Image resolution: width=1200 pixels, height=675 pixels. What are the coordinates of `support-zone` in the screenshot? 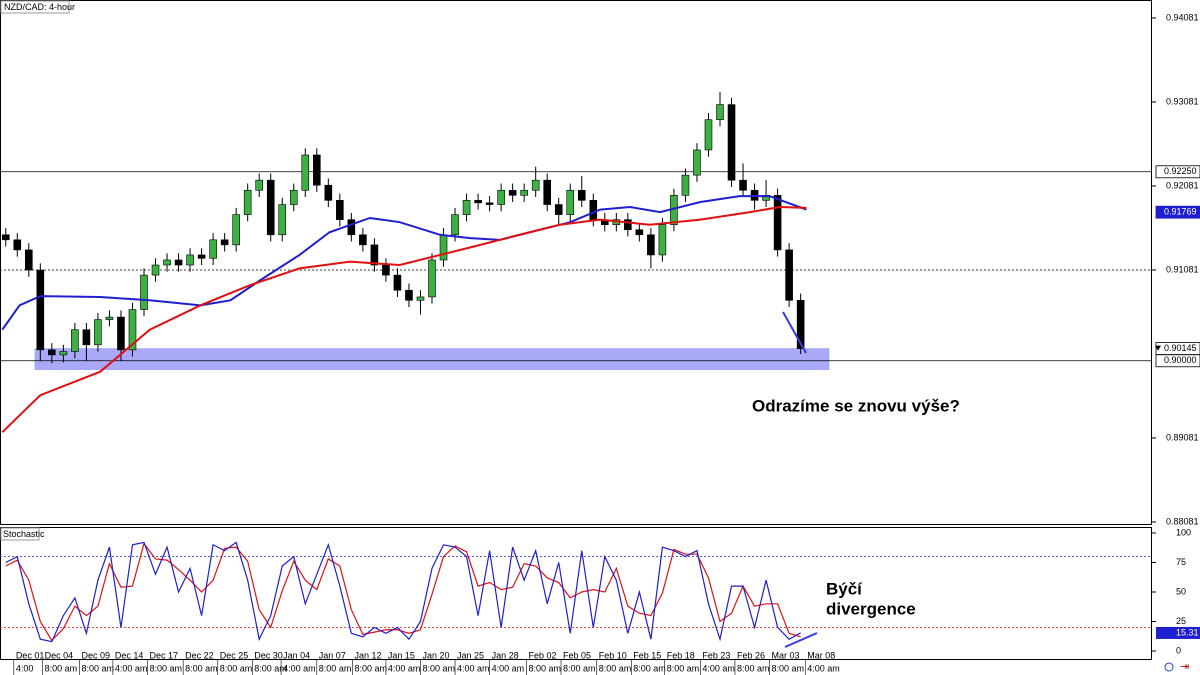 It's located at (432, 359).